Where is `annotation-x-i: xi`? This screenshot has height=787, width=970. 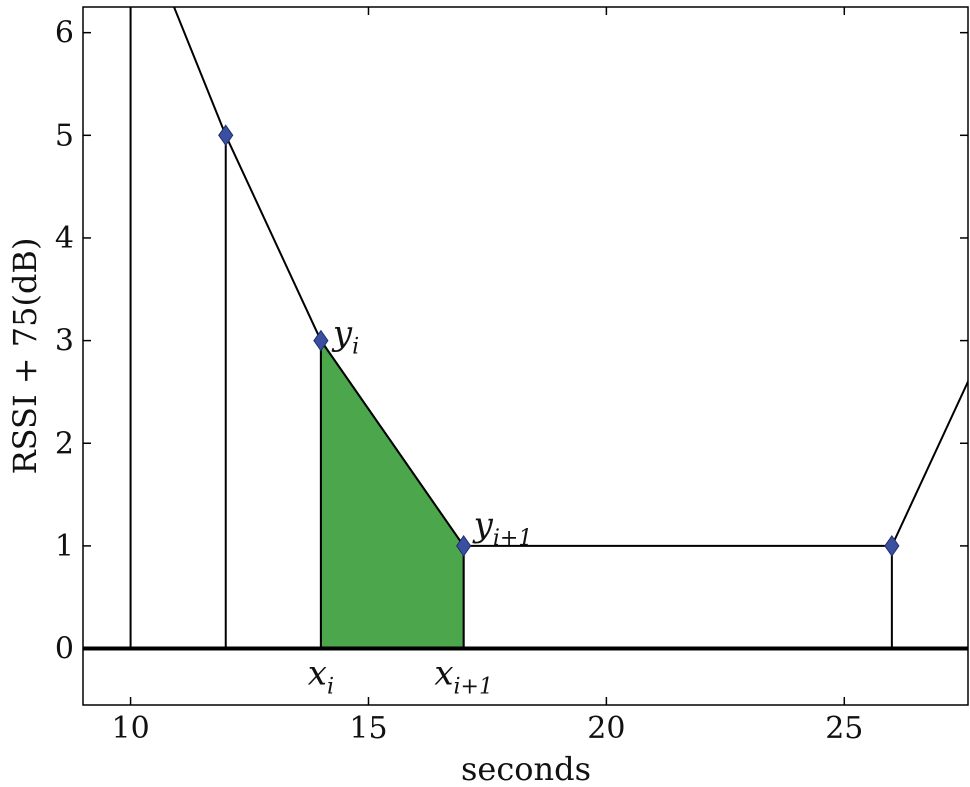
annotation-x-i: xi is located at coordinates (321, 677).